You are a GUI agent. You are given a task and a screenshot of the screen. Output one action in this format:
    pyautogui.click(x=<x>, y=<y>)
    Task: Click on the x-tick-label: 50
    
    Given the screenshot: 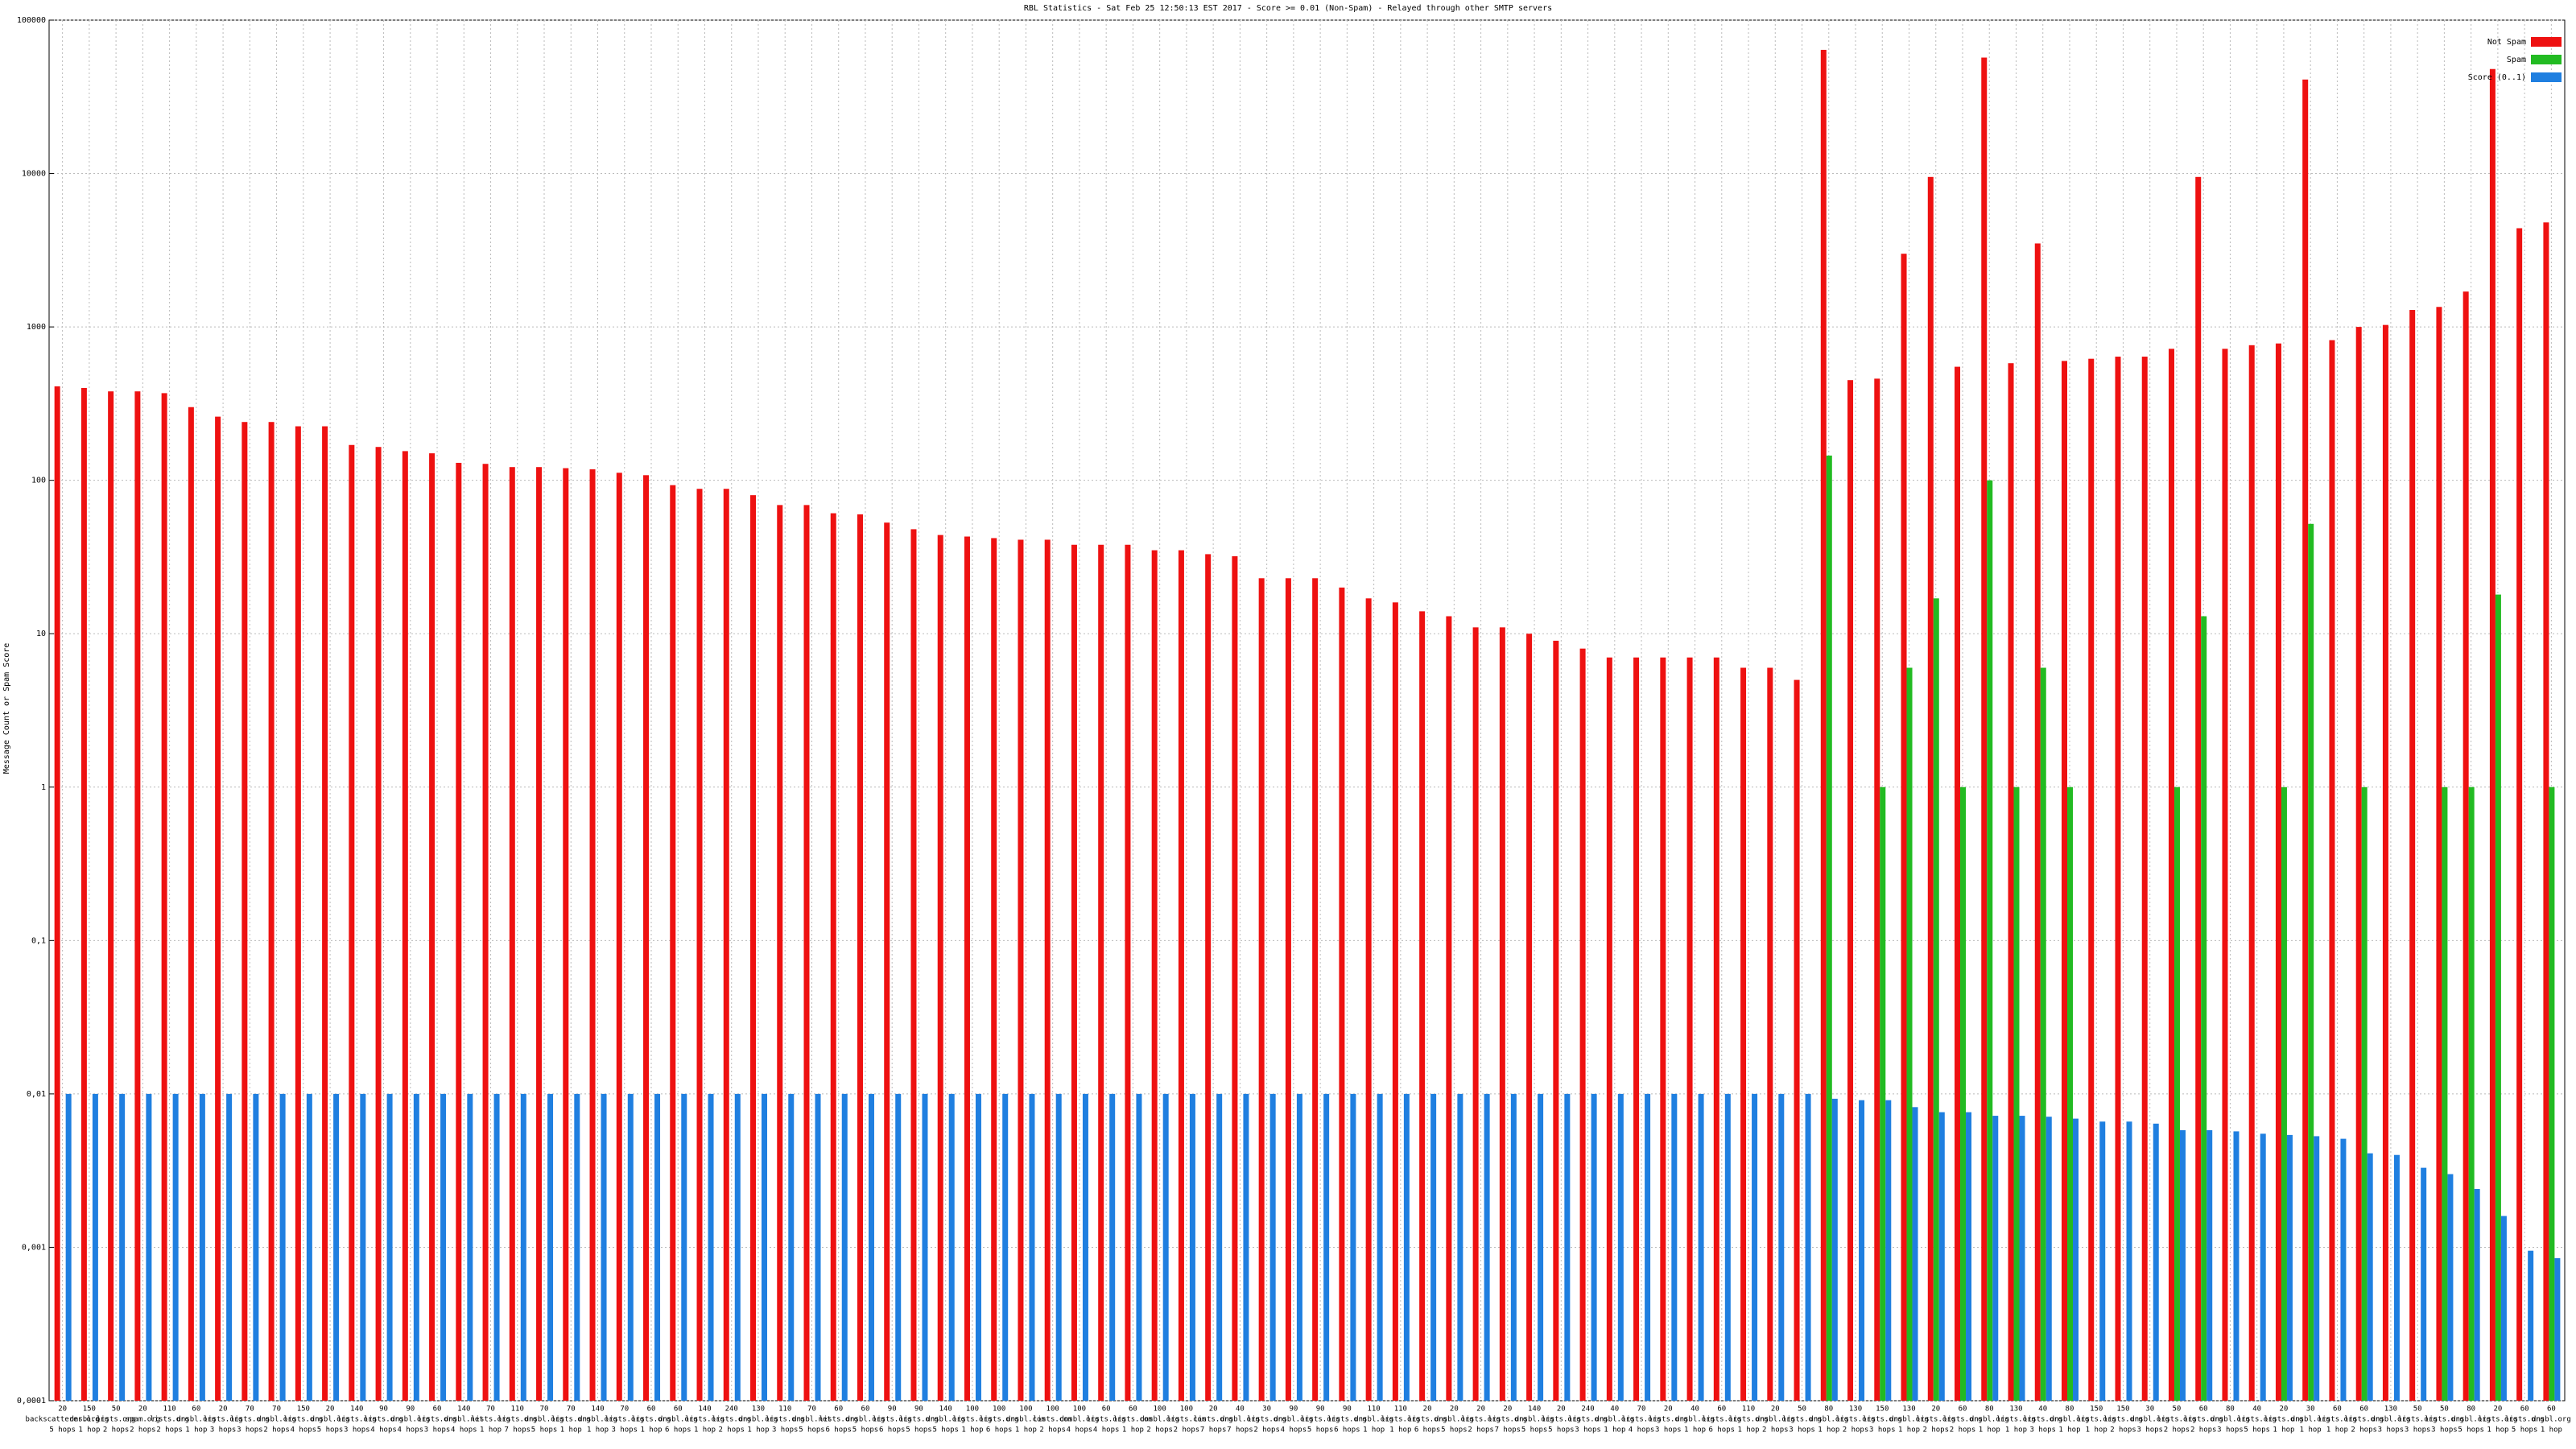 What is the action you would take?
    pyautogui.click(x=116, y=1410)
    